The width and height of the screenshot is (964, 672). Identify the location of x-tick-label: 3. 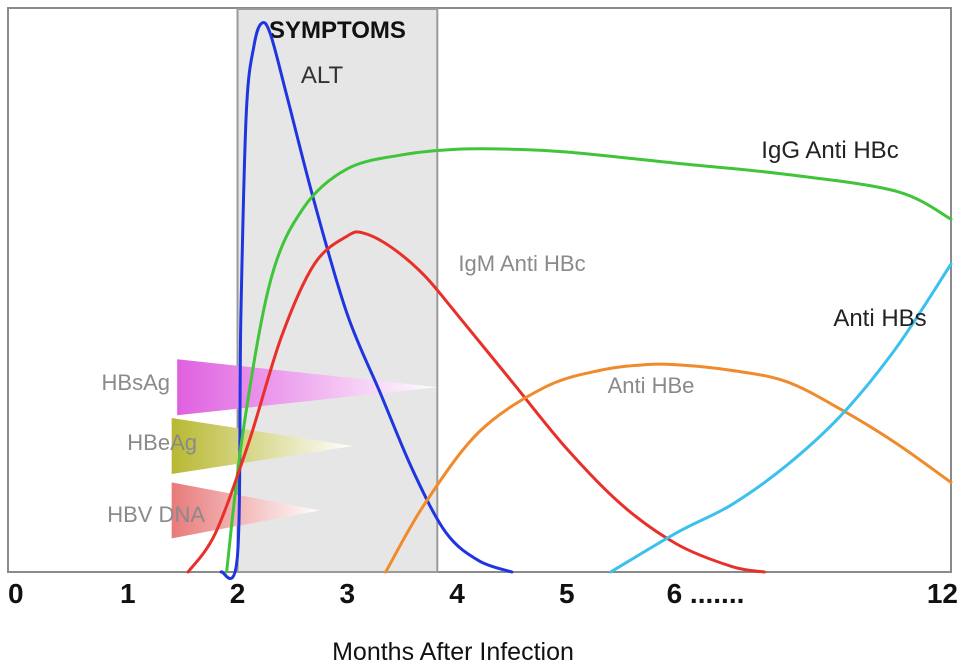
(348, 593).